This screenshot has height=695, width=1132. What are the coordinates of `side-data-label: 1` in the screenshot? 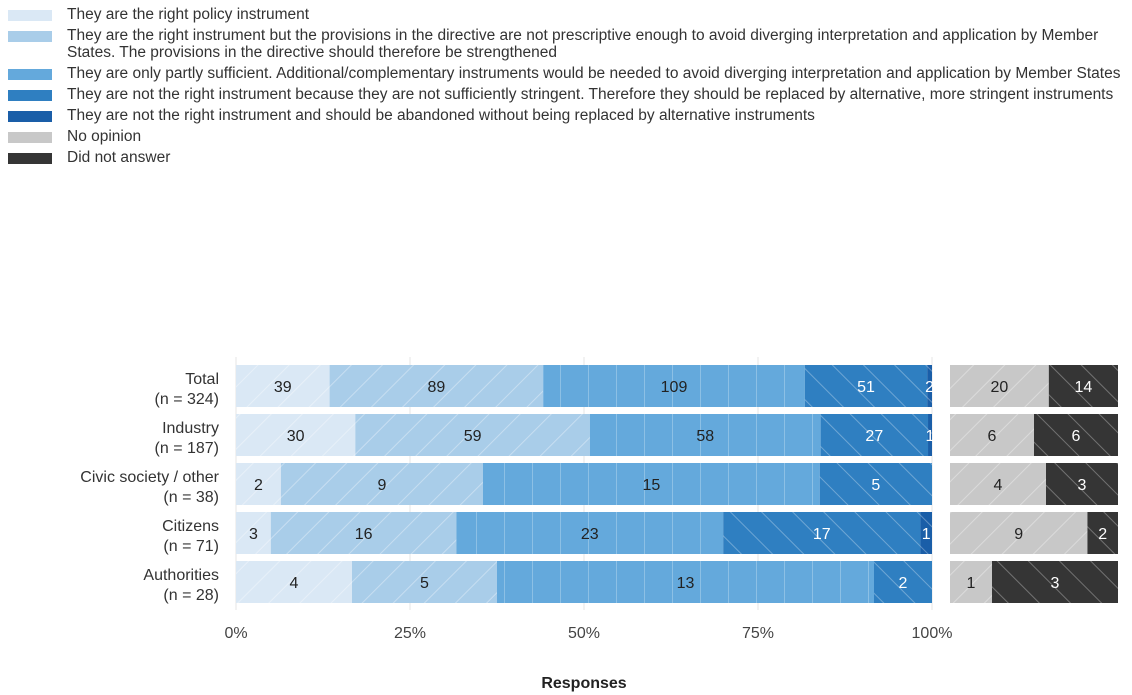 It's located at (971, 583).